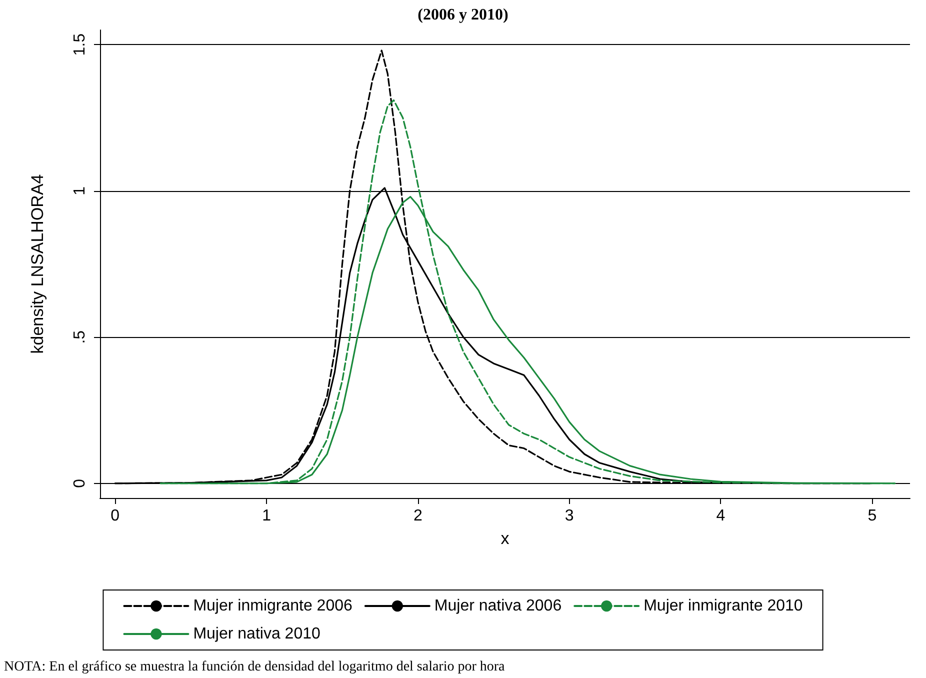  I want to click on x-tick-label: 3, so click(569, 516).